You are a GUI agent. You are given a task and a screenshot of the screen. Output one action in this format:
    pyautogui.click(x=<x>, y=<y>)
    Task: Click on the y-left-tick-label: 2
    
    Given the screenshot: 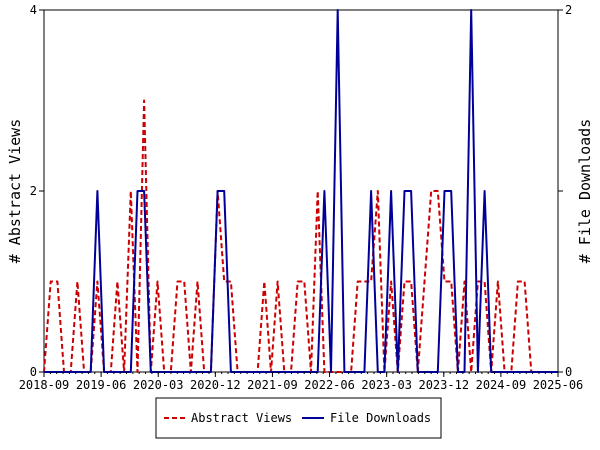 What is the action you would take?
    pyautogui.click(x=33, y=191)
    